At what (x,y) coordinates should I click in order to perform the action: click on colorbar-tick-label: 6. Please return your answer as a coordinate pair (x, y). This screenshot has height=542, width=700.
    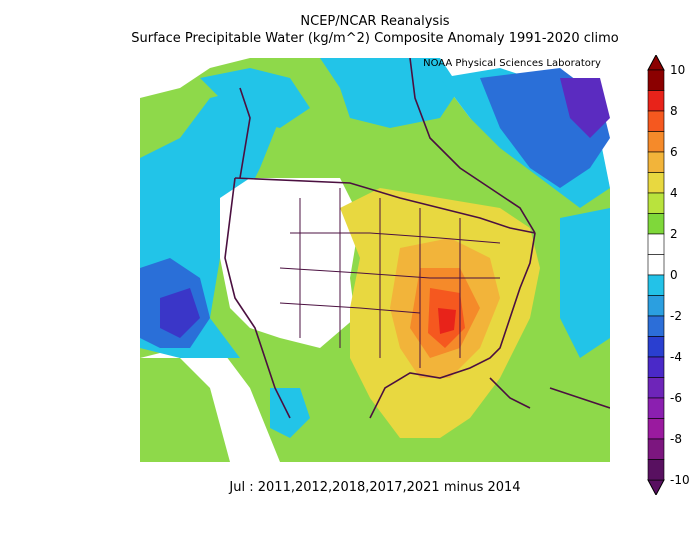
    Looking at the image, I should click on (674, 152).